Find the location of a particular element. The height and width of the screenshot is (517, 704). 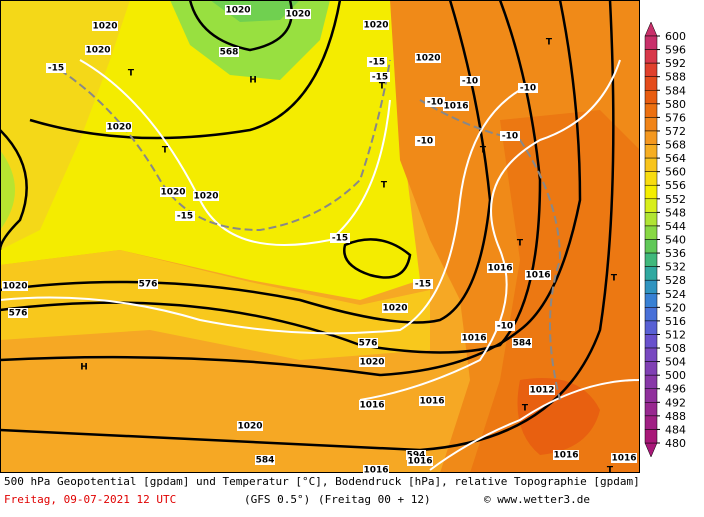

colorbar-label: 532 is located at coordinates (675, 267).